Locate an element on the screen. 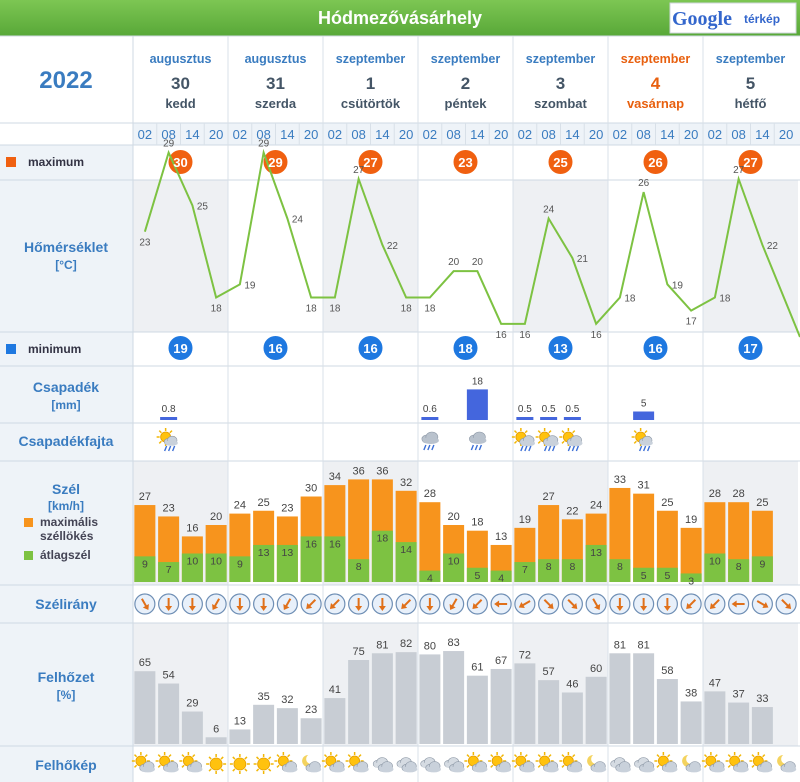 The height and width of the screenshot is (782, 800). wind-avg-value: 10 is located at coordinates (715, 562).